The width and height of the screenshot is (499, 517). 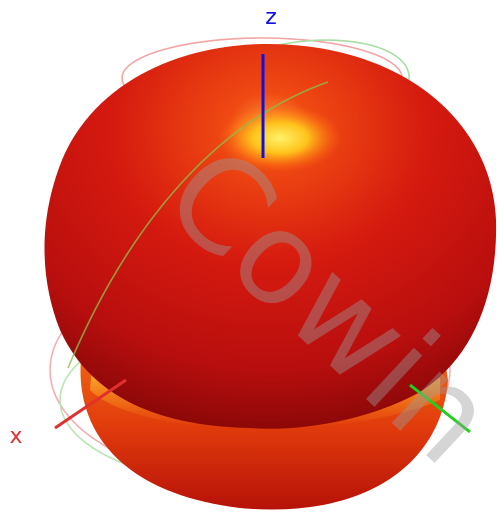 What do you see at coordinates (440, 408) in the screenshot?
I see `y-axis` at bounding box center [440, 408].